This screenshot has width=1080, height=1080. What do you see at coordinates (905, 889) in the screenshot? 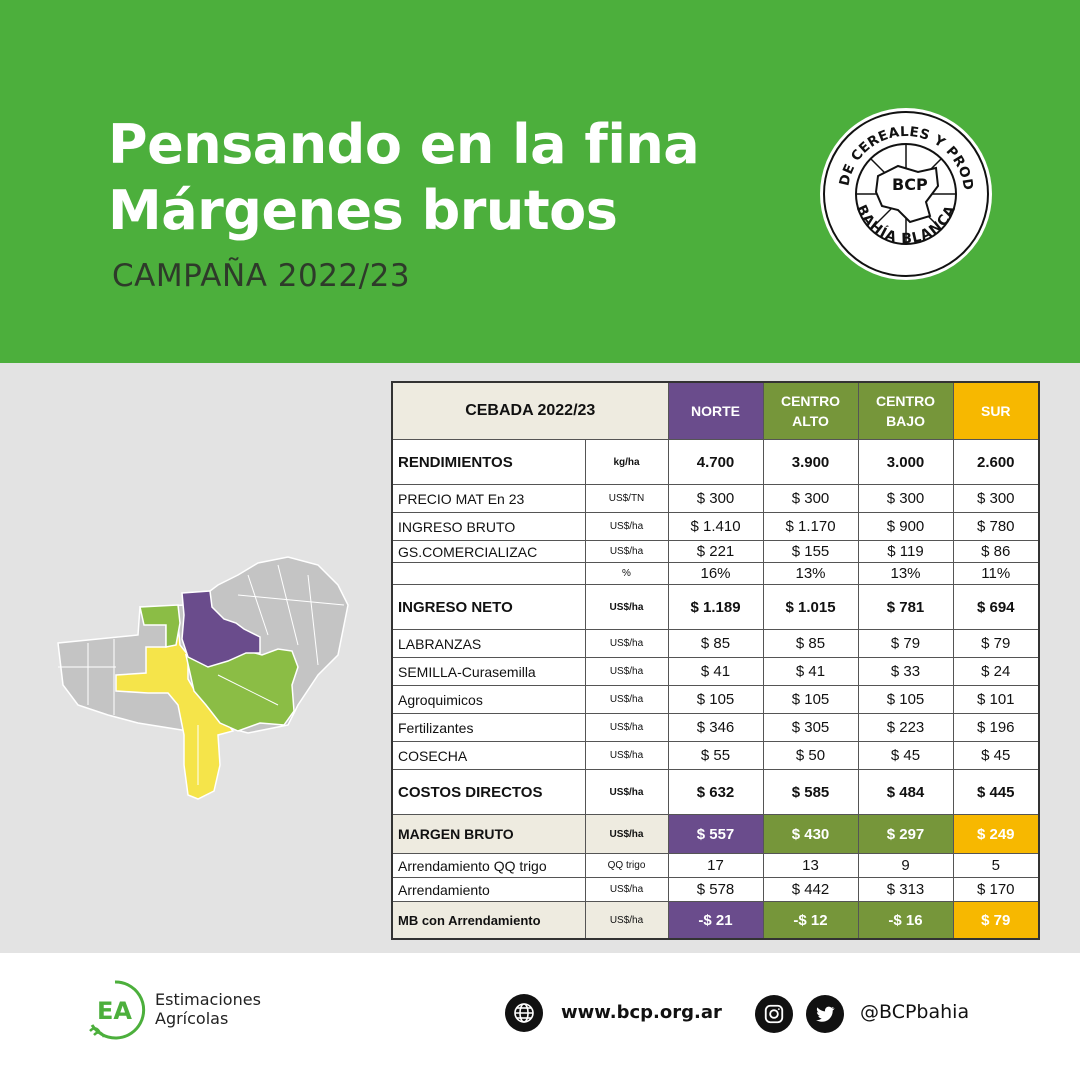
I see `value-centro-bajo: $ 313` at bounding box center [905, 889].